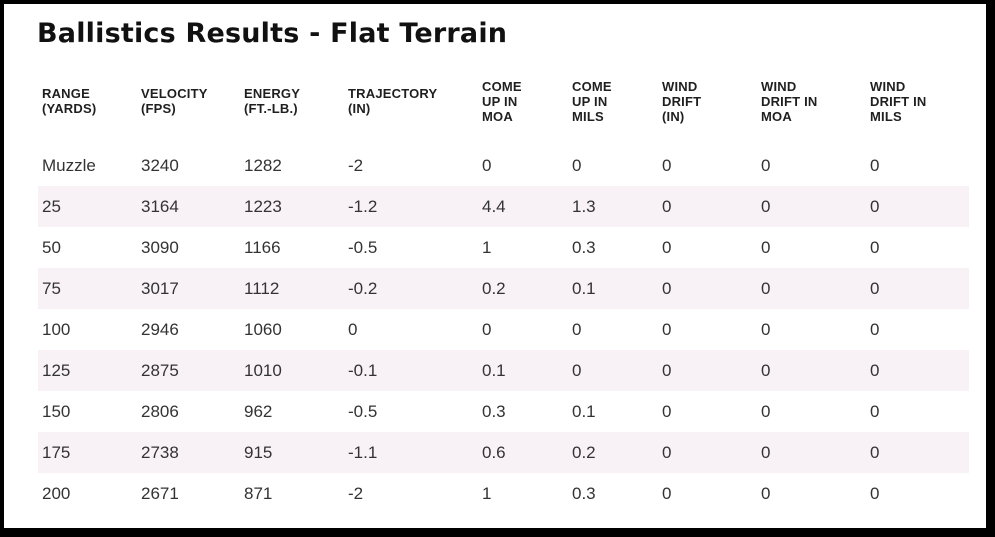  What do you see at coordinates (56, 493) in the screenshot?
I see `cell-range: 200` at bounding box center [56, 493].